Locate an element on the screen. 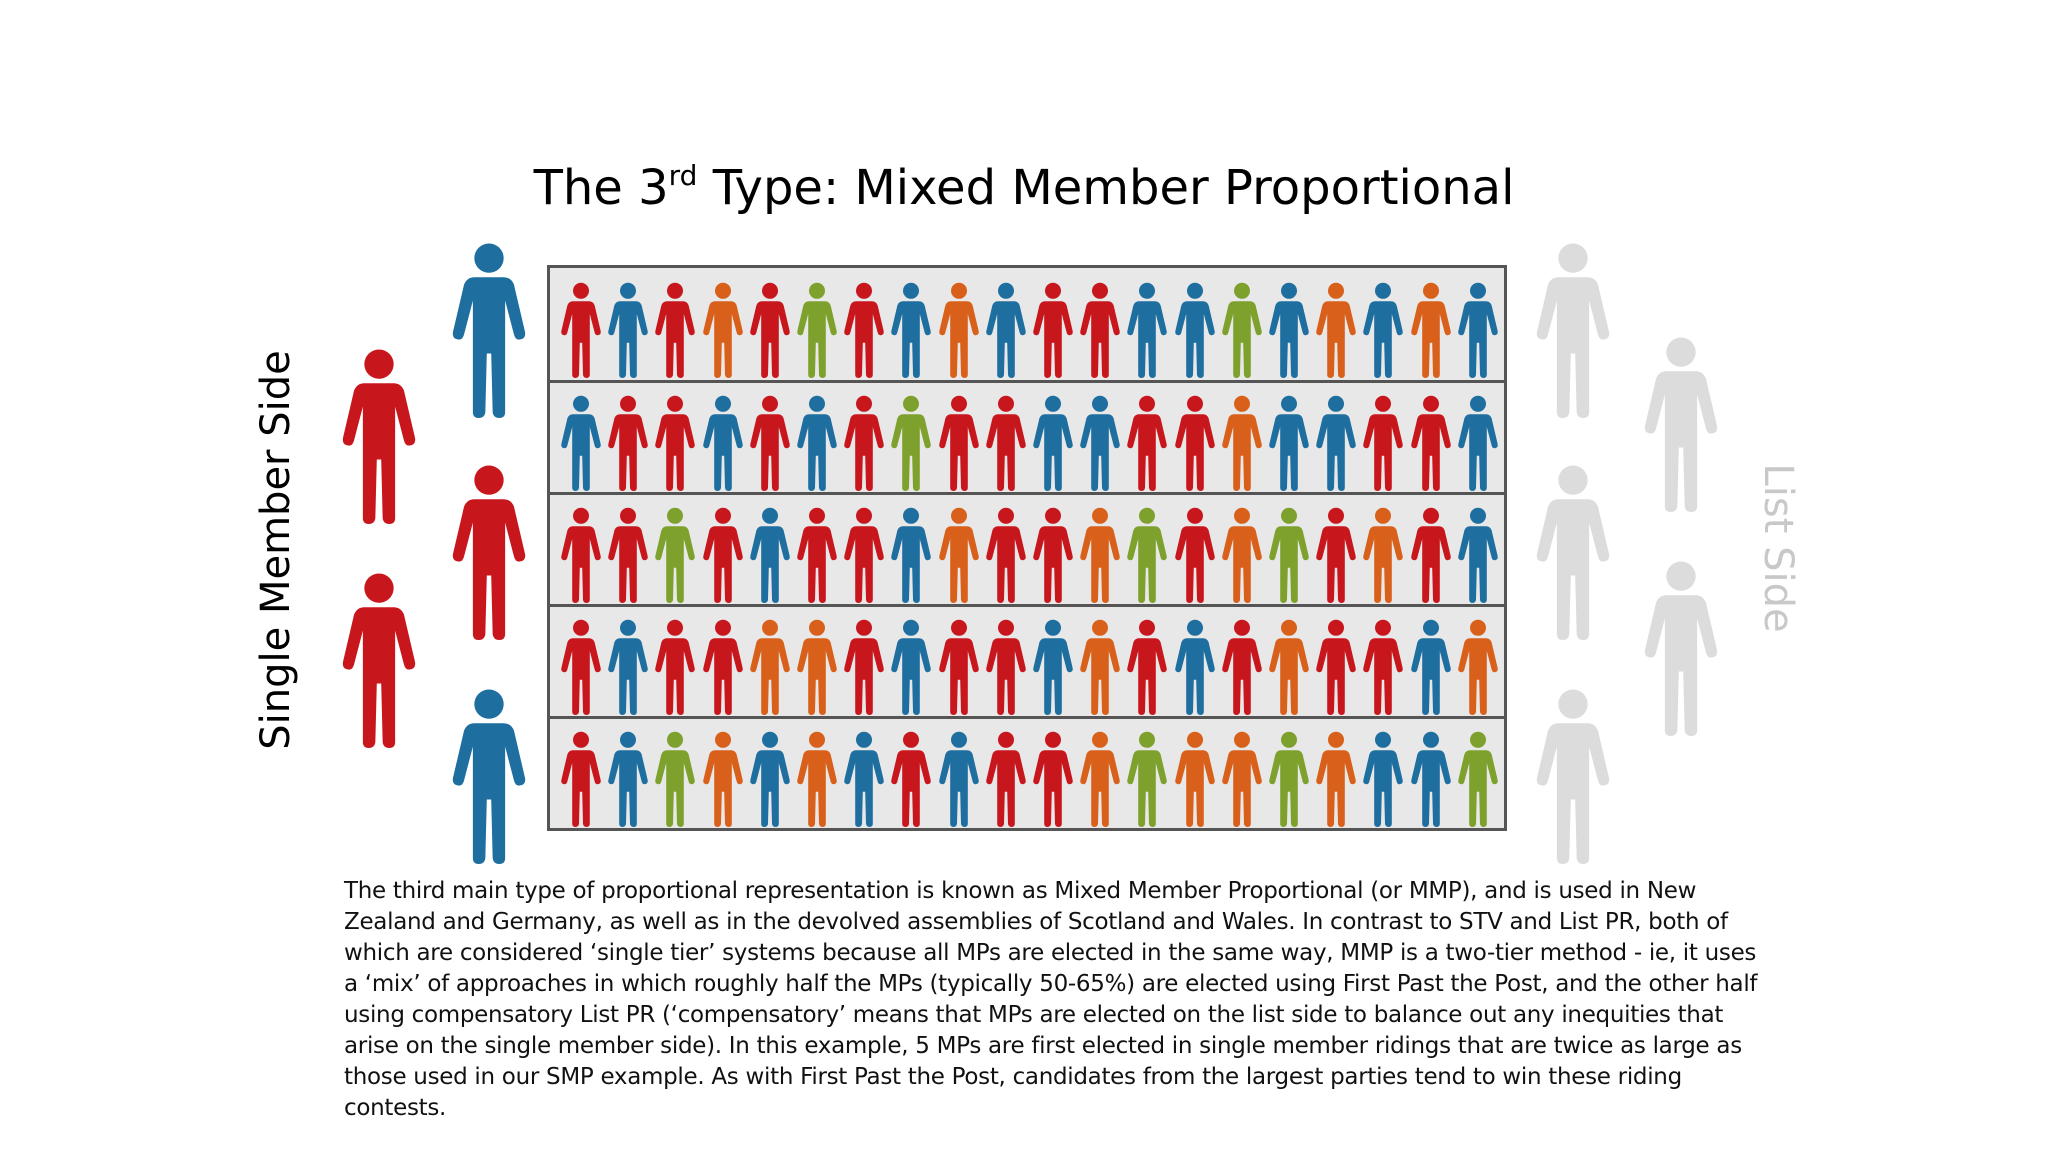 This screenshot has width=2048, height=1152. page-title: The 3rd Type: Mixed Member Proportional is located at coordinates (1024, 187).